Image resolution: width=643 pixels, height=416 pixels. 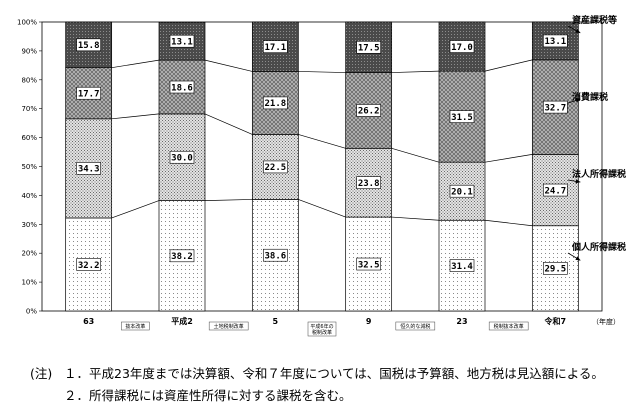 I want to click on y-tick-label: 10%, so click(x=29, y=283).